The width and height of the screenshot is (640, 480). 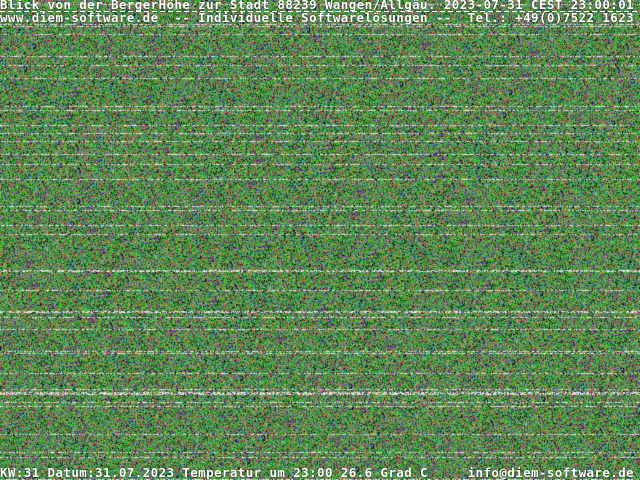 I want to click on header-divider, so click(x=320, y=11).